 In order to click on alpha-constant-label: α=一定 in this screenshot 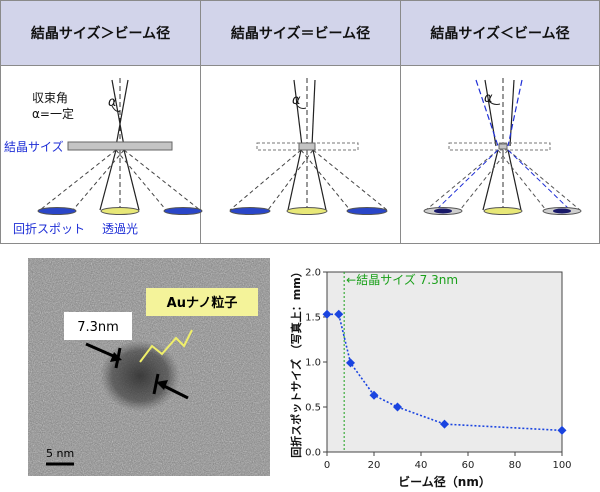, I will do `click(53, 113)`.